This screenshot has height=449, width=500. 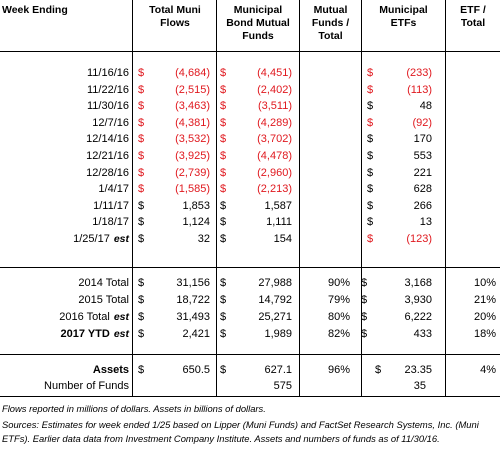 I want to click on mutual-flow-value: (2,960), so click(x=274, y=172).